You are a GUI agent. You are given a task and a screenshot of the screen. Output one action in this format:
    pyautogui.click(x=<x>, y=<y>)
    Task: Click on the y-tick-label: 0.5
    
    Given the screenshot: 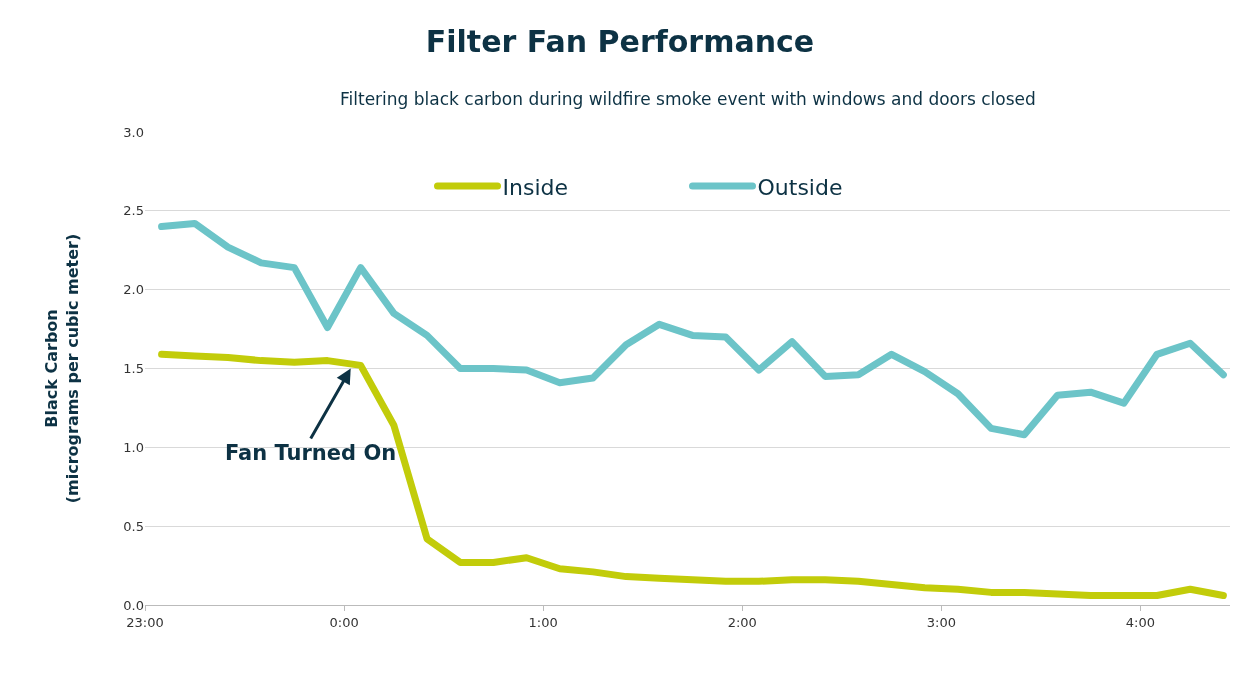 What is the action you would take?
    pyautogui.click(x=133, y=526)
    